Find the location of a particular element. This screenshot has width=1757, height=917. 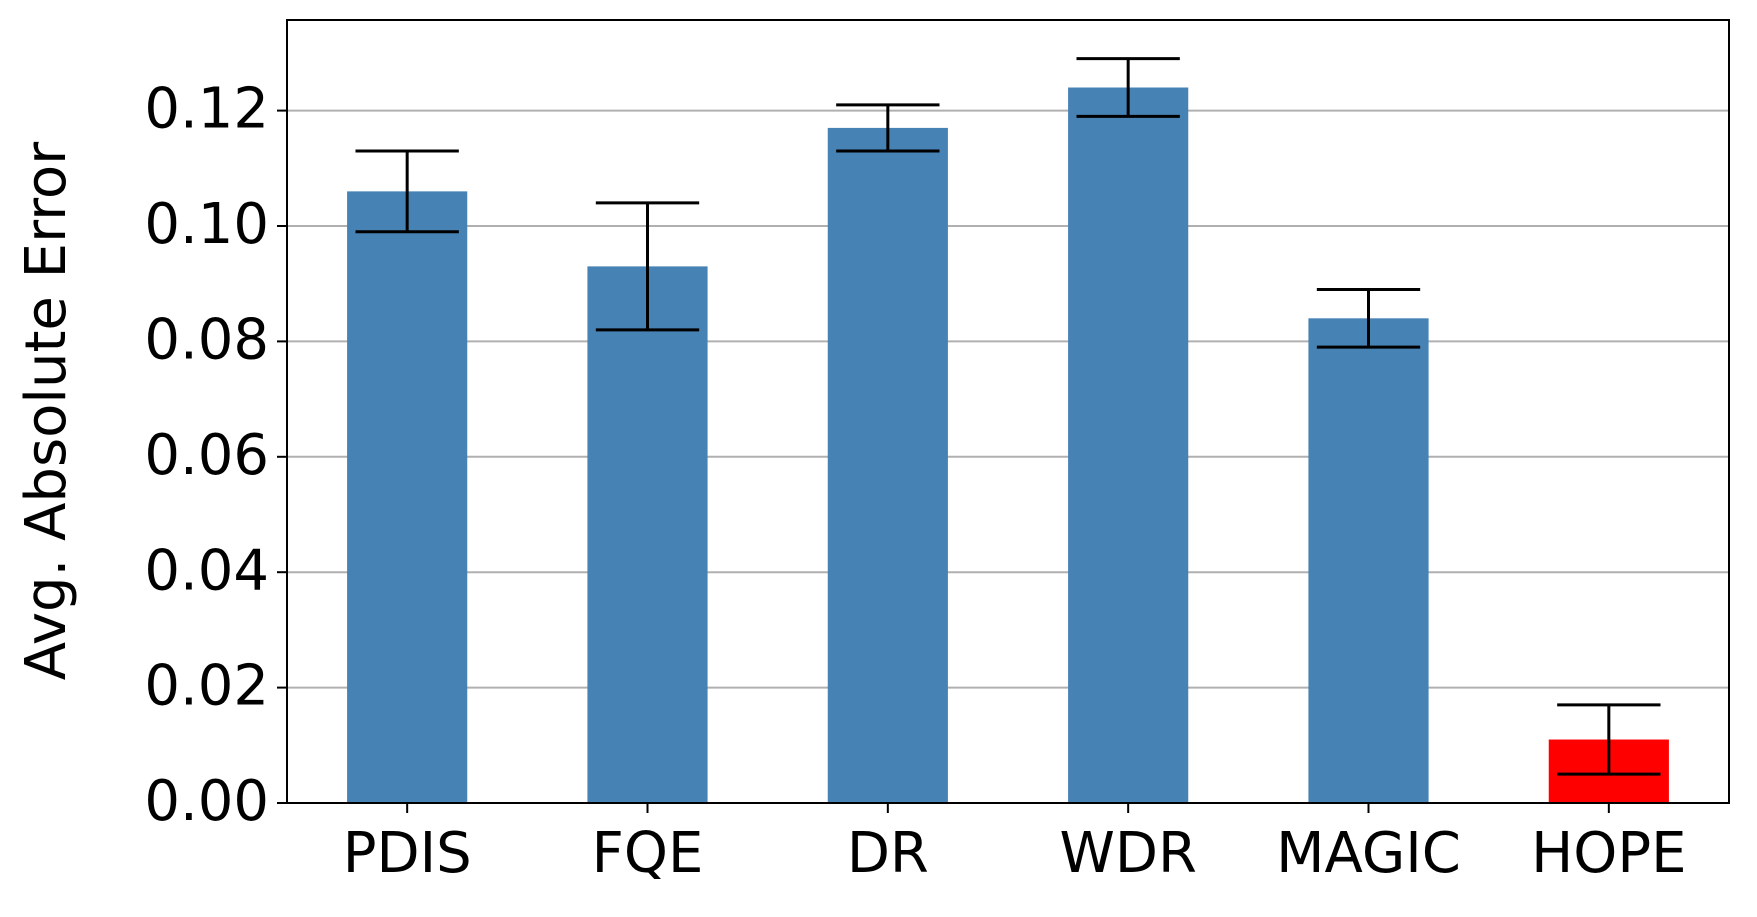

y-tick-label: 0.08 is located at coordinates (206, 340).